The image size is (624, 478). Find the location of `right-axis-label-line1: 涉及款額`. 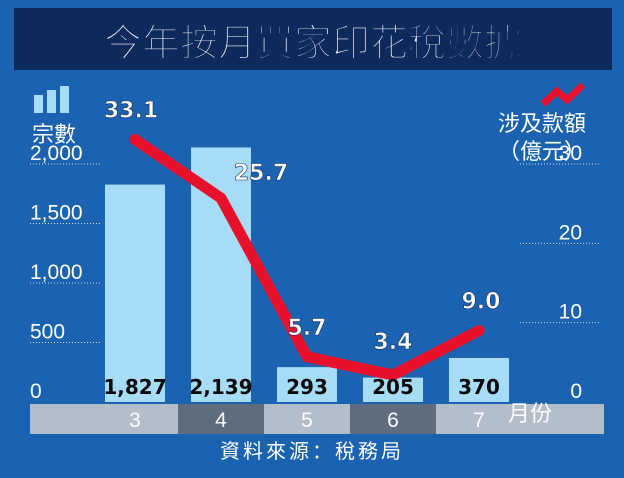

right-axis-label-line1: 涉及款額 is located at coordinates (542, 123).